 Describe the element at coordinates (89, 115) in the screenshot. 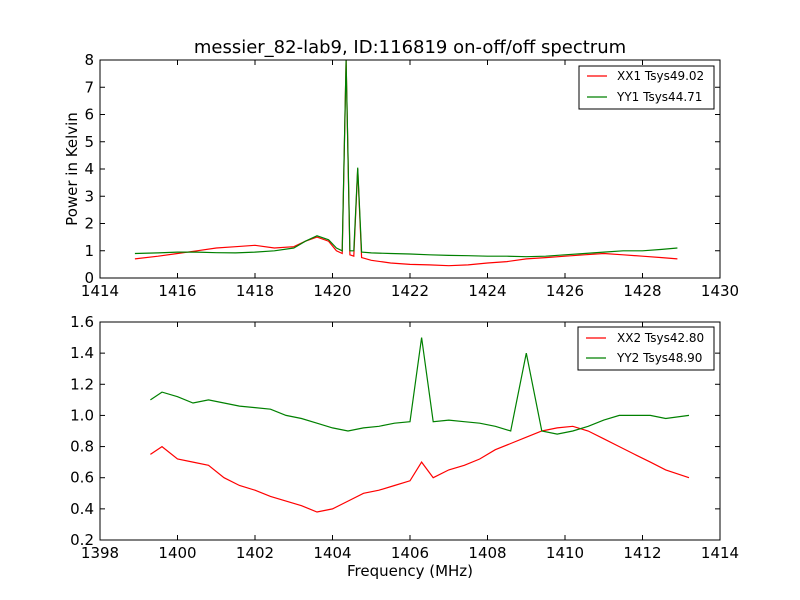

I see `y-tick-label-0-6: 6` at that location.